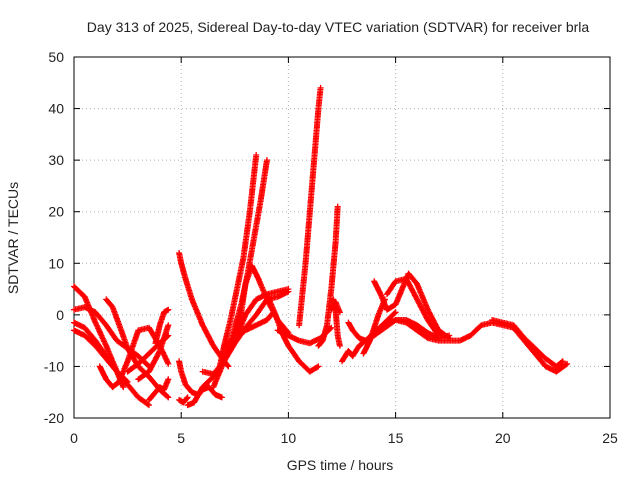 The image size is (640, 480). I want to click on x-tick-label: 25, so click(610, 438).